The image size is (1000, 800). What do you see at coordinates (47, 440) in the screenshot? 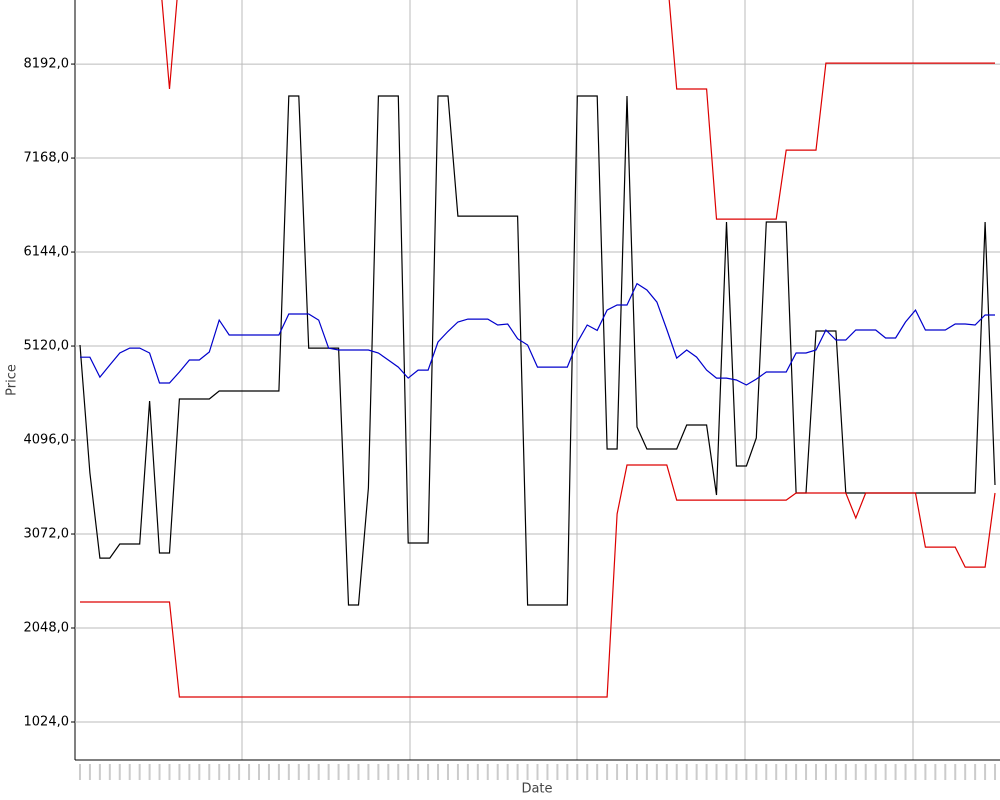
I see `y-tick-label: 4096,0` at bounding box center [47, 440].